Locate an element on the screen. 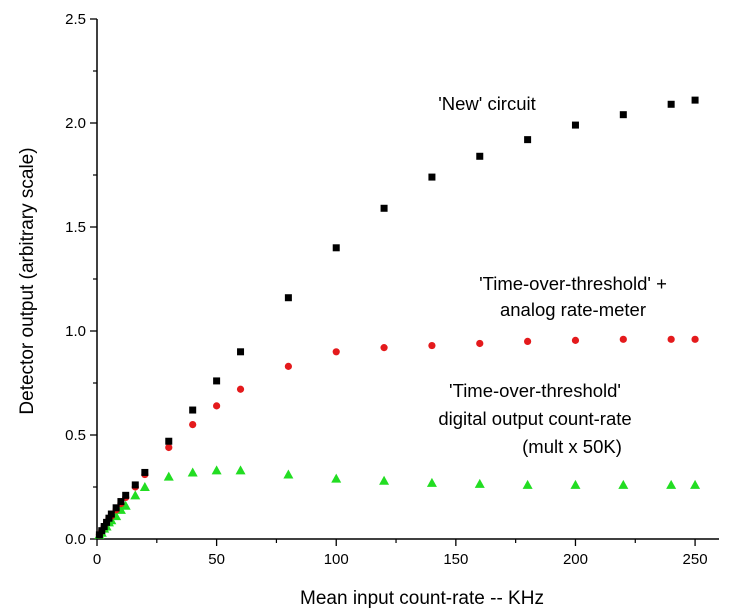 Image resolution: width=739 pixels, height=615 pixels. x-tick-label: 0 is located at coordinates (97, 559).